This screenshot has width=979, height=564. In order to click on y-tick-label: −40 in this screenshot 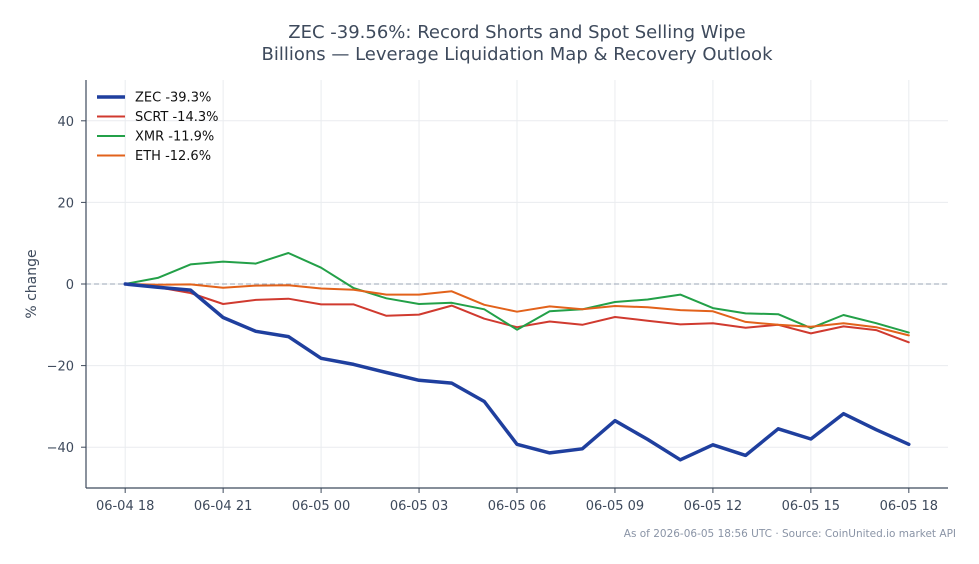, I will do `click(60, 448)`.